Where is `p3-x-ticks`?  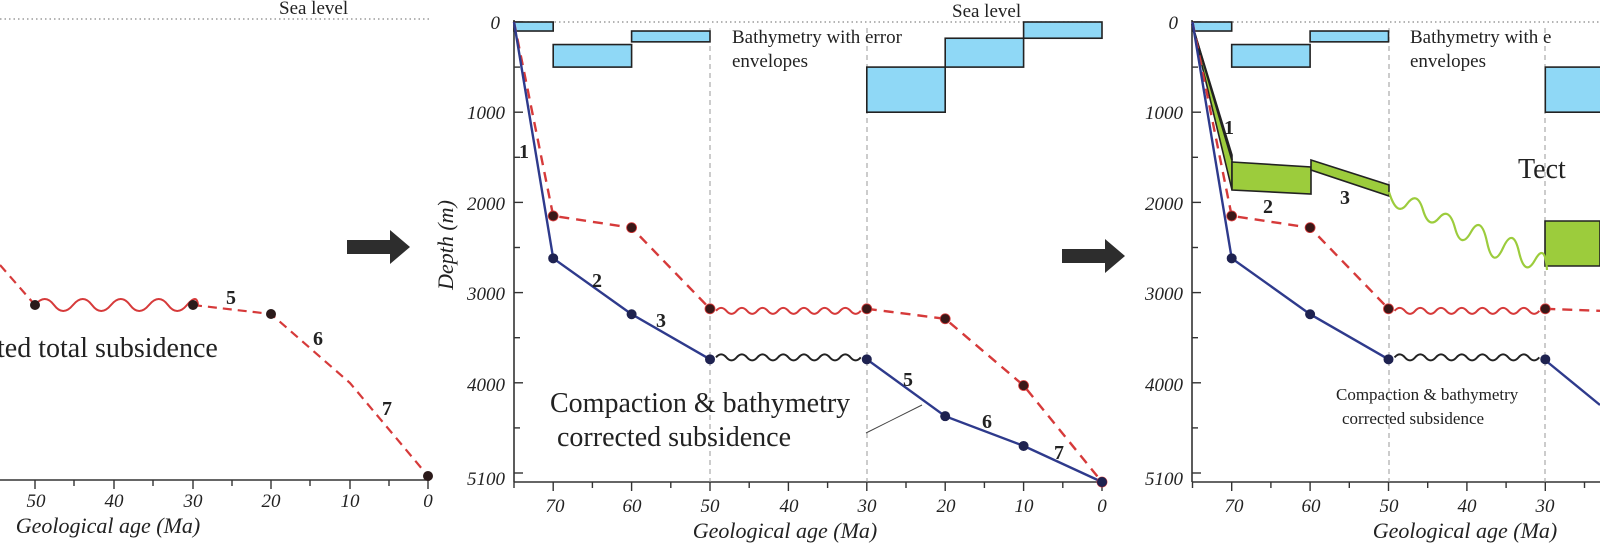 p3-x-ticks is located at coordinates (1388, 486).